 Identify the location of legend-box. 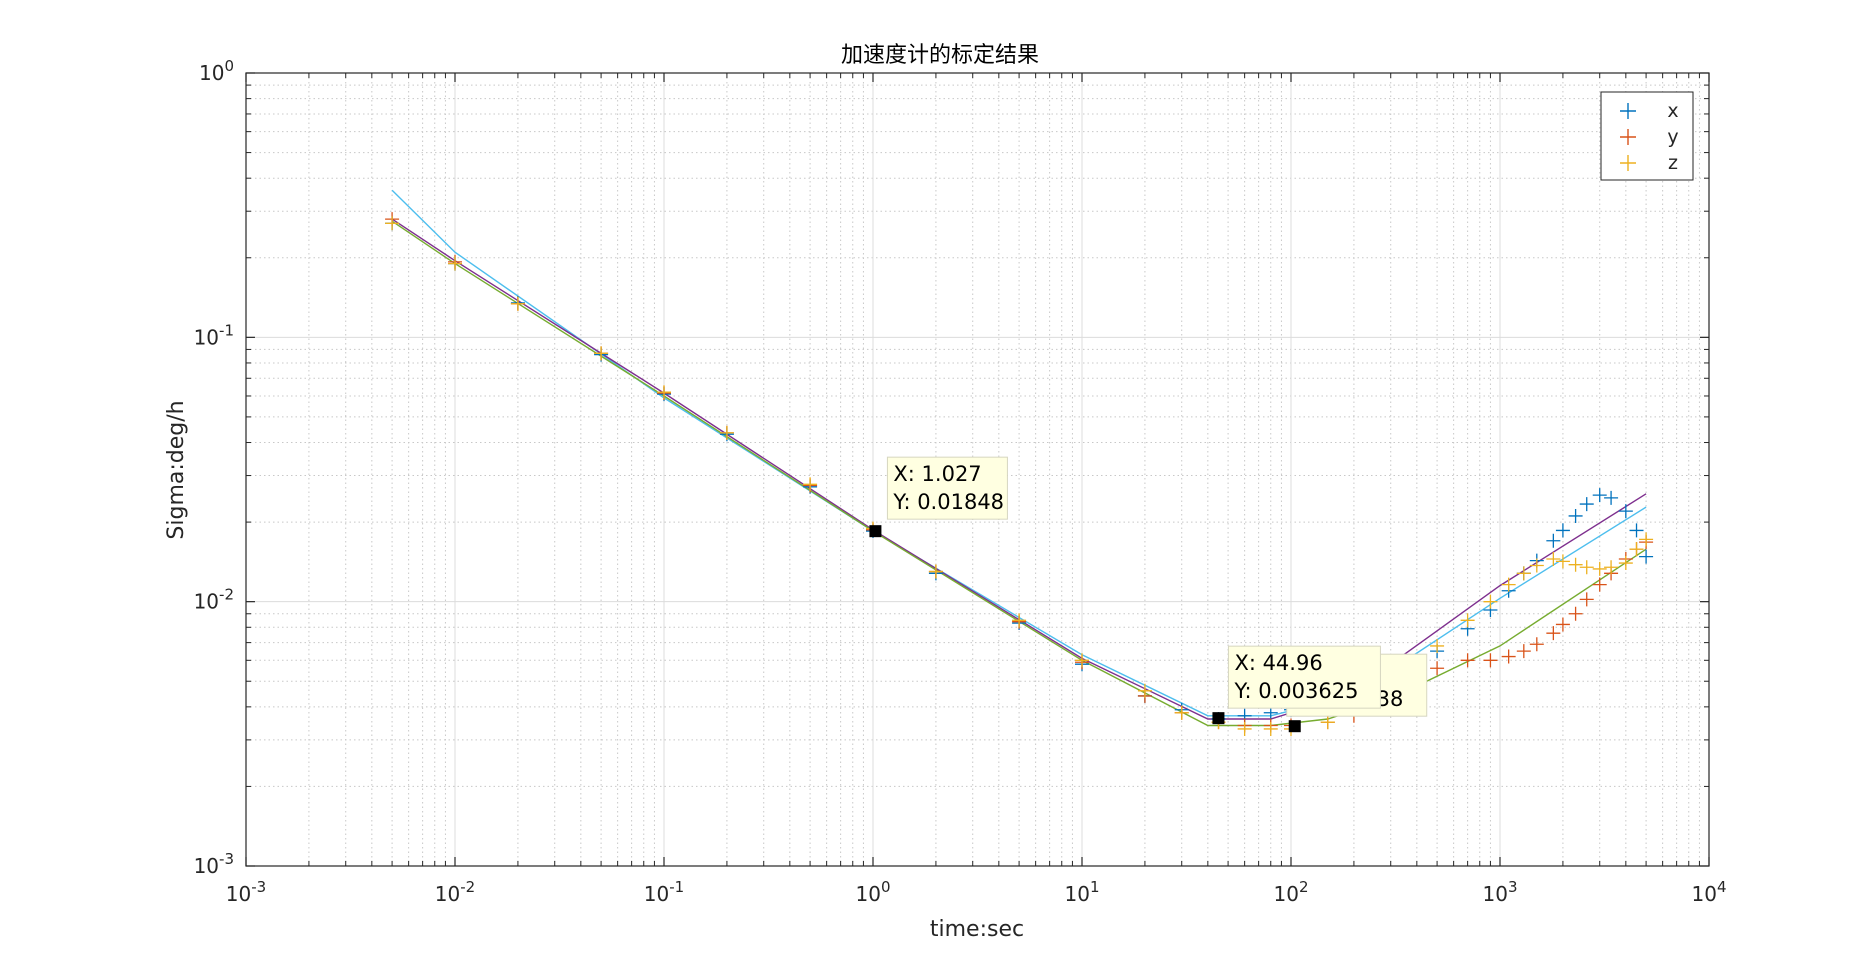
(1647, 136).